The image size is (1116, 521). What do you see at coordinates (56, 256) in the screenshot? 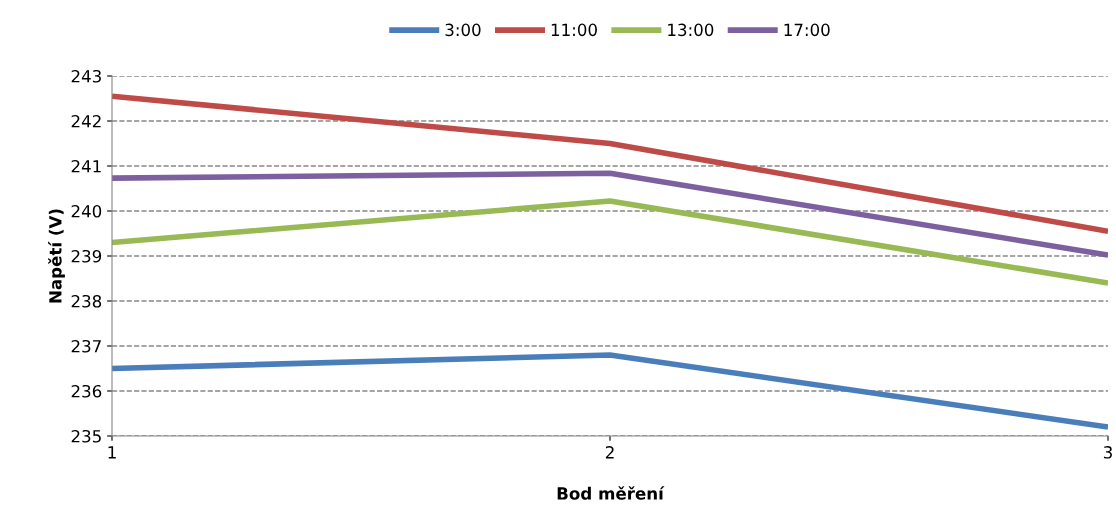
I see `y-axis-title: Napětí (V)` at bounding box center [56, 256].